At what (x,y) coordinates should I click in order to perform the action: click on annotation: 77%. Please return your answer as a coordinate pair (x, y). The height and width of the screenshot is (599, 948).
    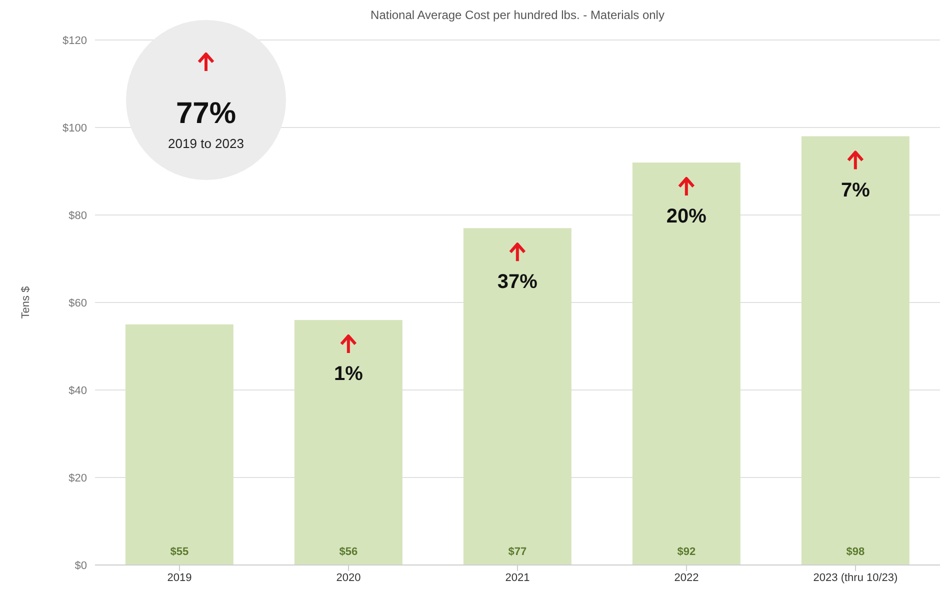
    Looking at the image, I should click on (206, 113).